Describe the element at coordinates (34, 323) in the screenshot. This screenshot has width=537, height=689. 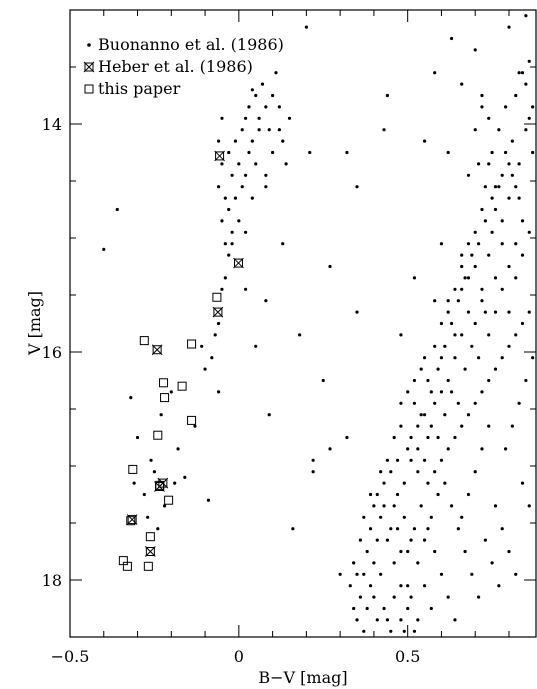
I see `y-axis-label: V [mag]` at that location.